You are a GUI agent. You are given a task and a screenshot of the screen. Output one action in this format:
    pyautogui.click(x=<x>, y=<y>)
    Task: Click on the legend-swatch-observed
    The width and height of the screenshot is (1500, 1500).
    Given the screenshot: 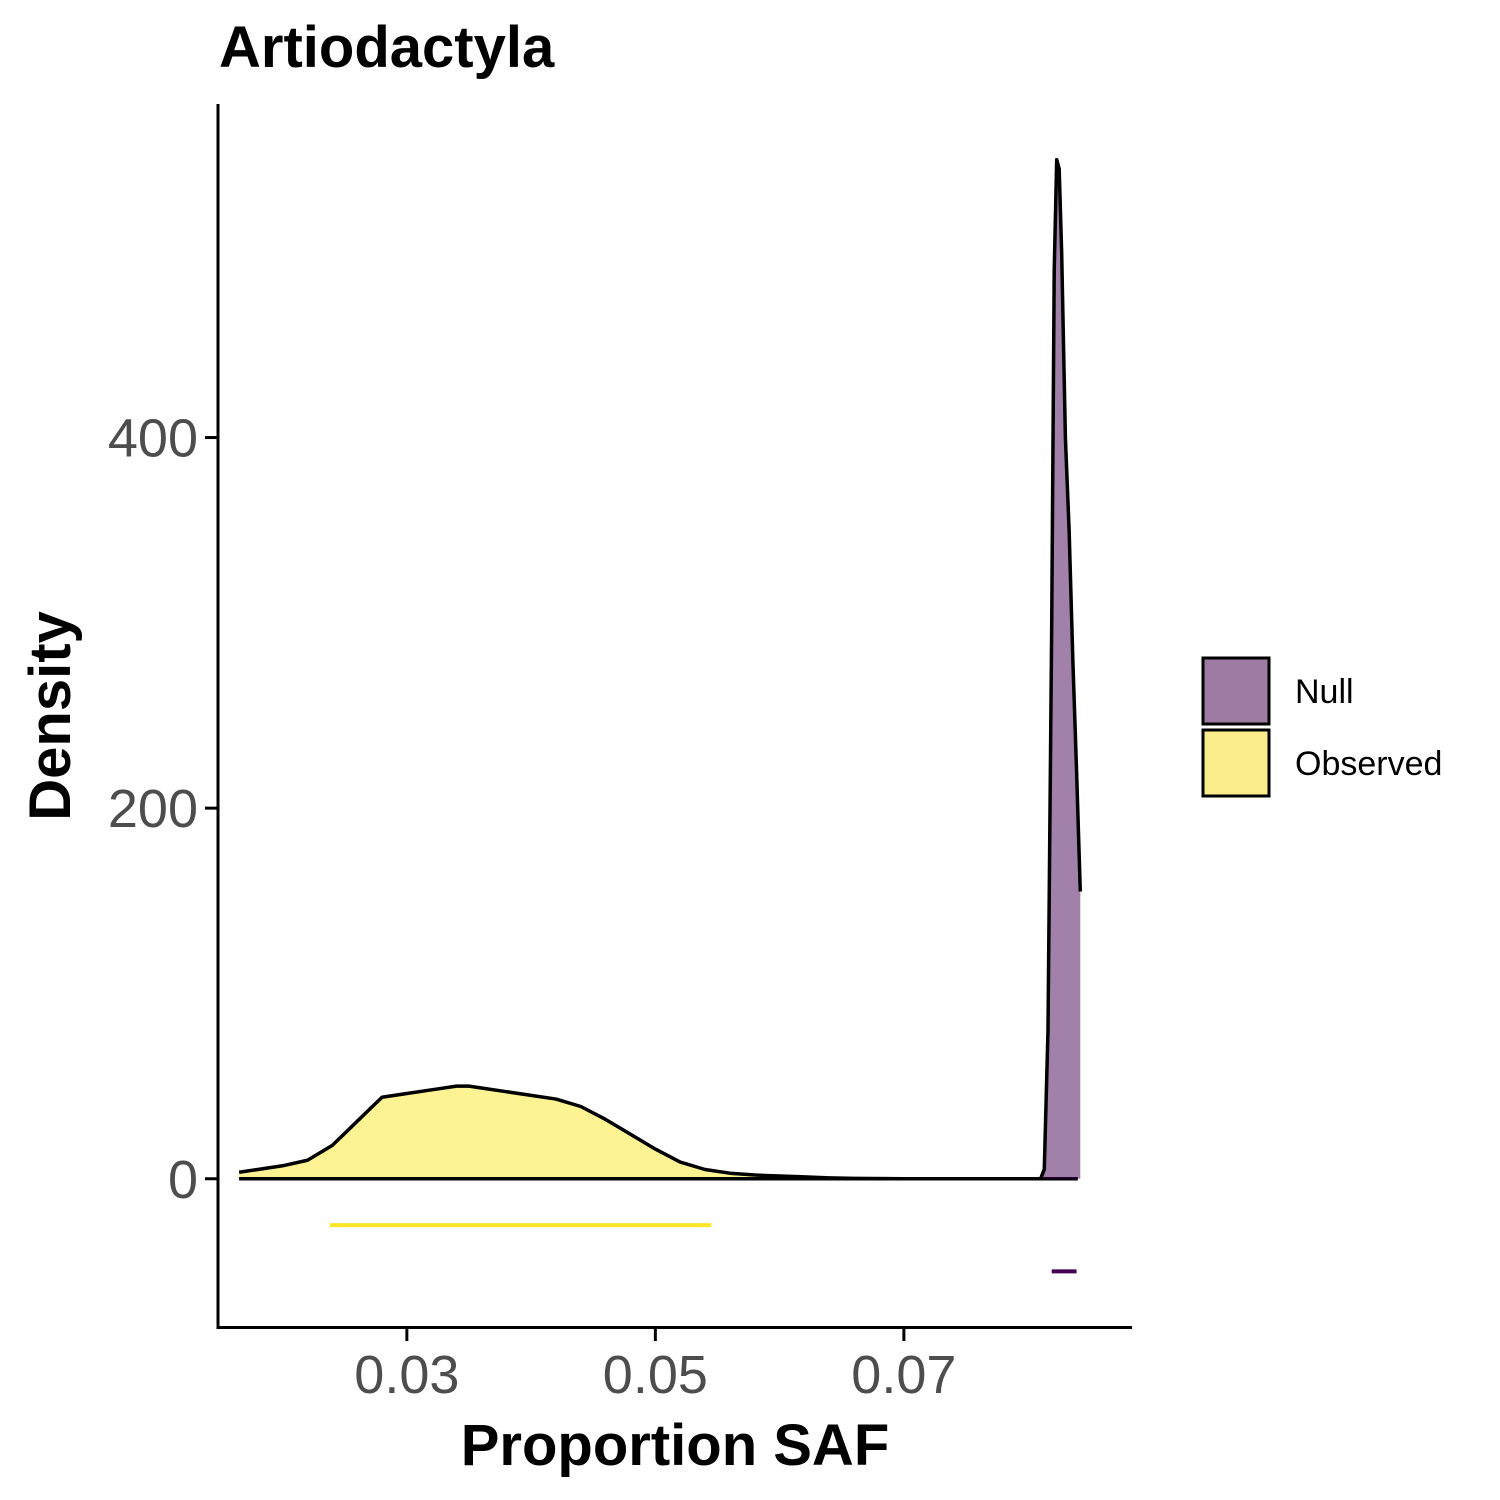 What is the action you would take?
    pyautogui.click(x=1236, y=763)
    